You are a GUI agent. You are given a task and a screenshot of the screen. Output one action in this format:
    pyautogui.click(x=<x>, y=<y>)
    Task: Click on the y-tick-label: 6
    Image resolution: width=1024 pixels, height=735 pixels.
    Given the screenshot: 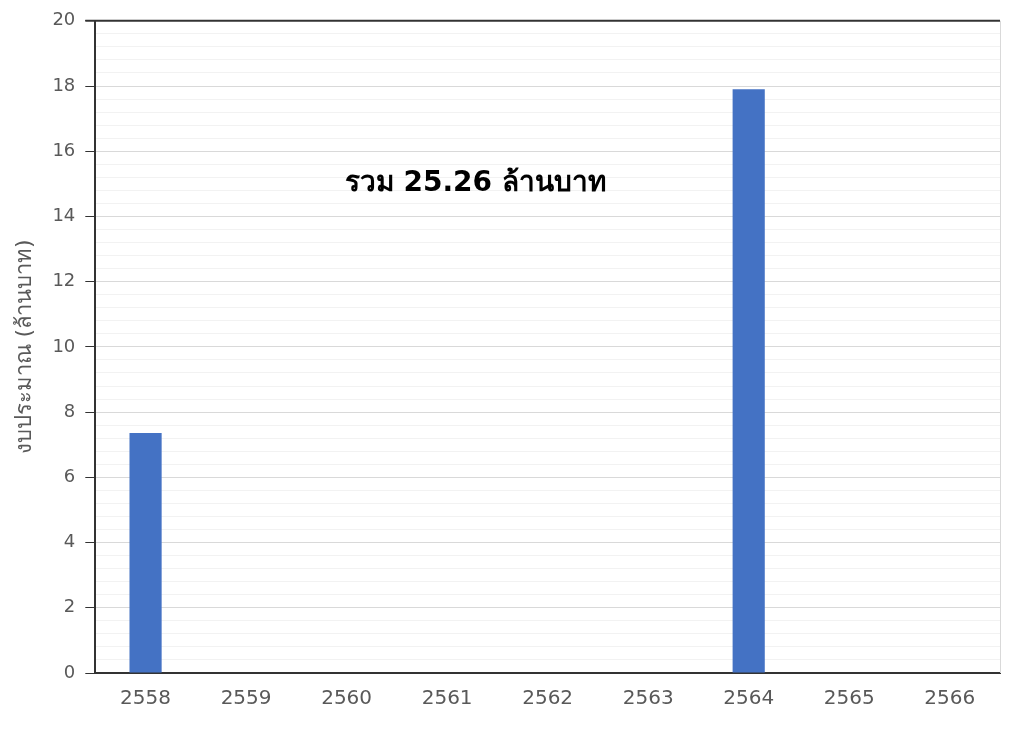 What is the action you would take?
    pyautogui.click(x=69, y=476)
    